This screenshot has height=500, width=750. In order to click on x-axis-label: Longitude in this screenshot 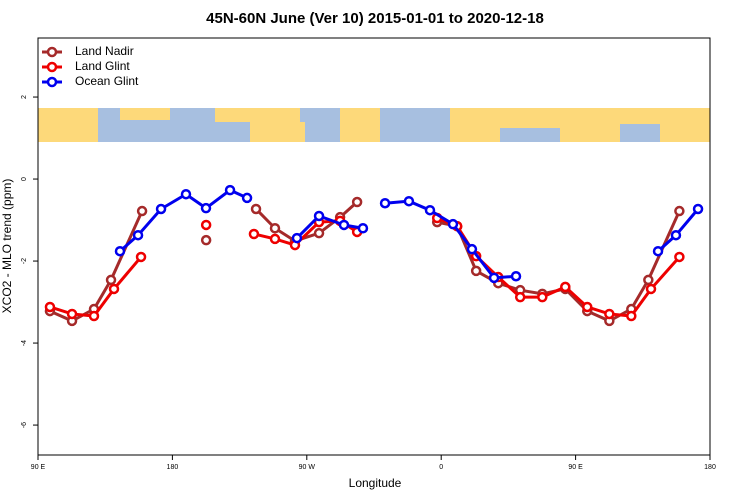, I will do `click(375, 483)`.